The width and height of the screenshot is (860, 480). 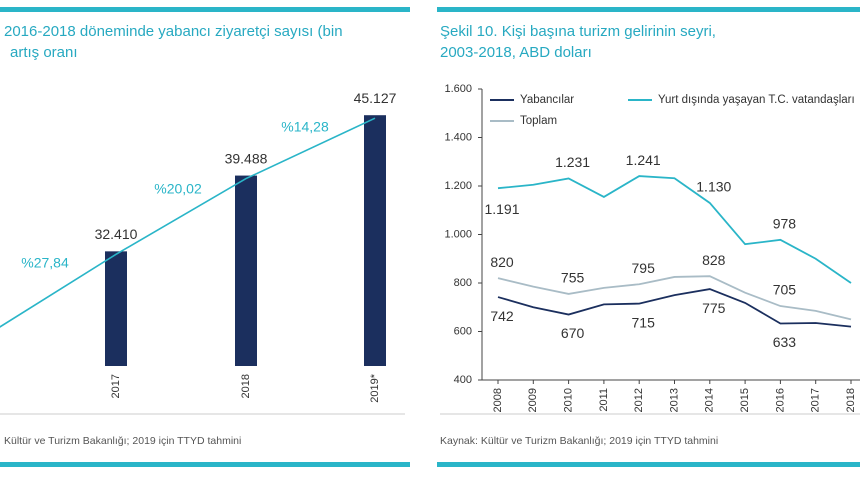 I want to click on legend-label: Yurt dışında yaşayan T.C. vatandaşları, so click(x=756, y=100).